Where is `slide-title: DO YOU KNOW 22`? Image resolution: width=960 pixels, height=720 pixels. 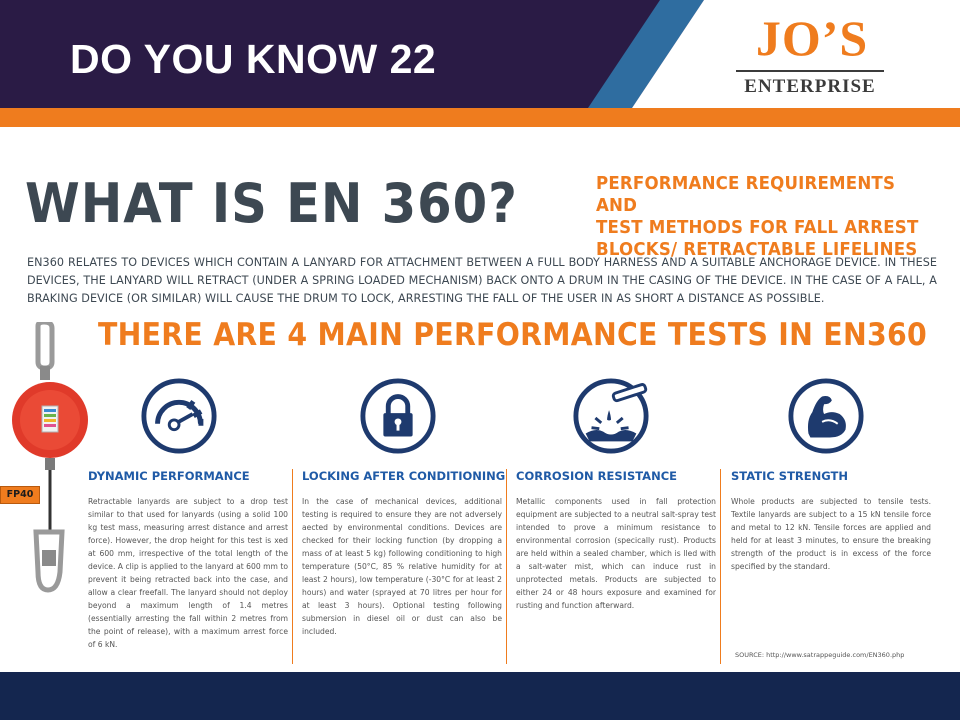 slide-title: DO YOU KNOW 22 is located at coordinates (253, 59).